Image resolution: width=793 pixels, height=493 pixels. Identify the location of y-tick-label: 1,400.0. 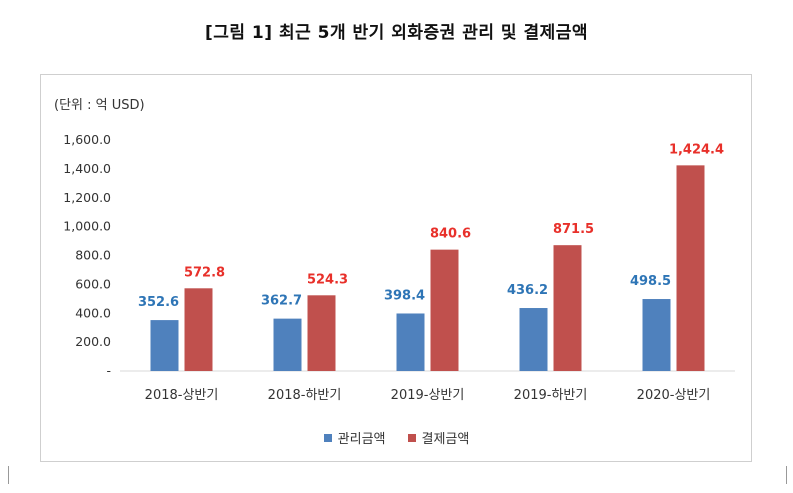
(87, 168).